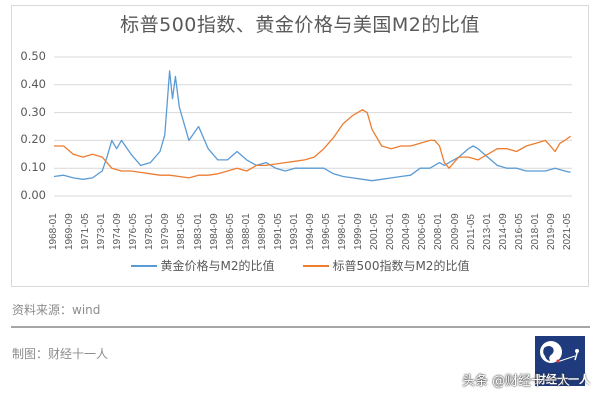 This screenshot has height=401, width=600. Describe the element at coordinates (33, 167) in the screenshot. I see `y-tick-label: 0.10` at that location.